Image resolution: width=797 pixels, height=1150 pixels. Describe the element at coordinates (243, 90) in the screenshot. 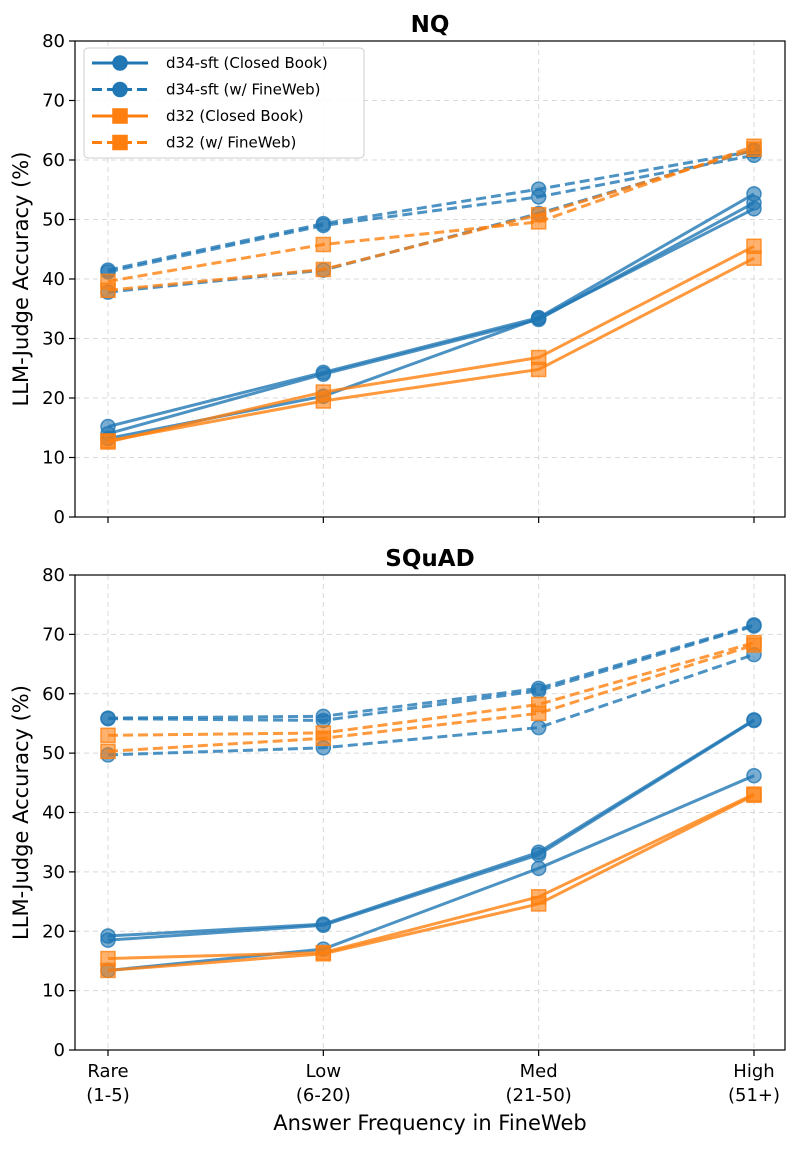

I see `legend-label: d34-sft (w/ FineWeb)` at that location.